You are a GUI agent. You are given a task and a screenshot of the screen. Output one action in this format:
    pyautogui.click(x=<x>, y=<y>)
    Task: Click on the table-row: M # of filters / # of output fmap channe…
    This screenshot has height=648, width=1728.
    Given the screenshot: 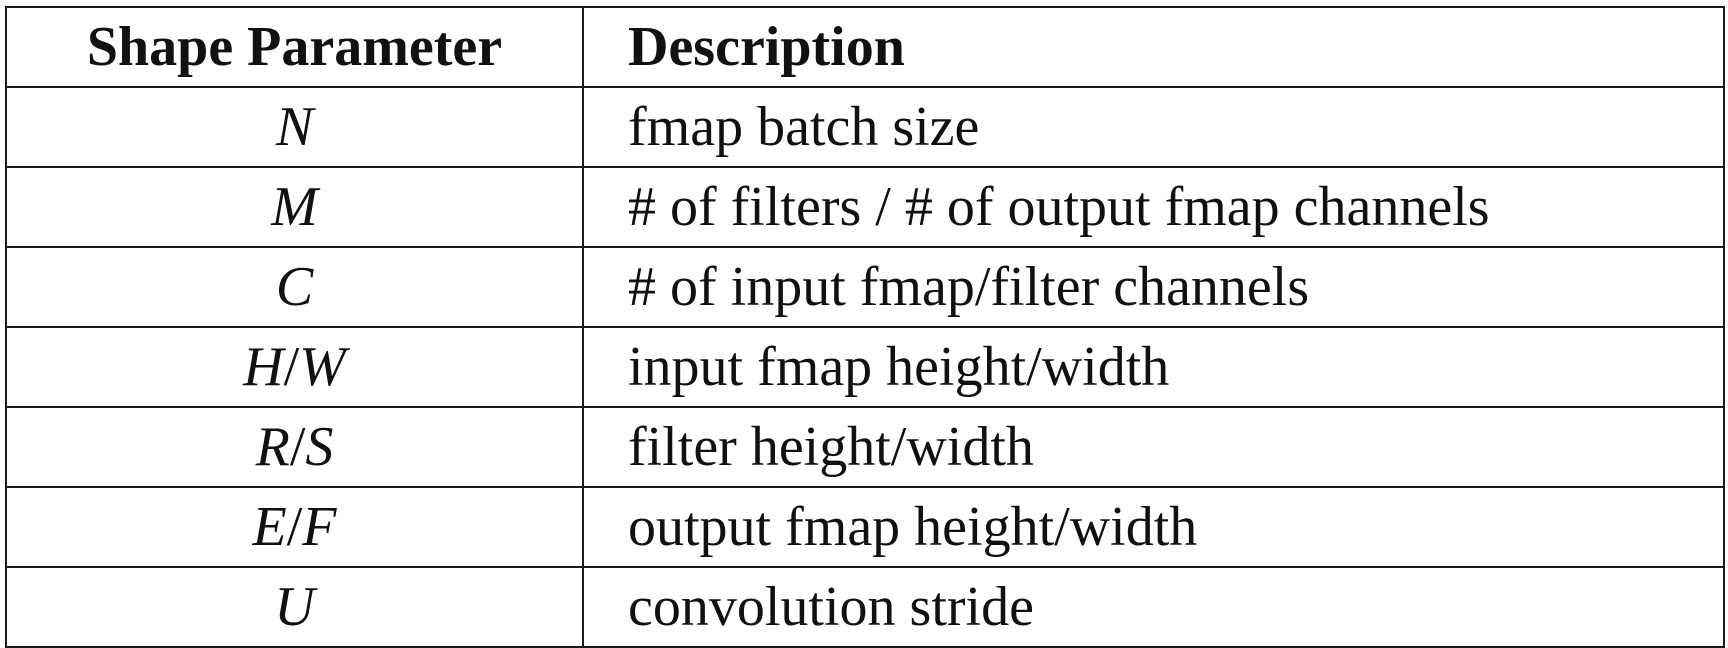 What is the action you would take?
    pyautogui.click(x=865, y=207)
    